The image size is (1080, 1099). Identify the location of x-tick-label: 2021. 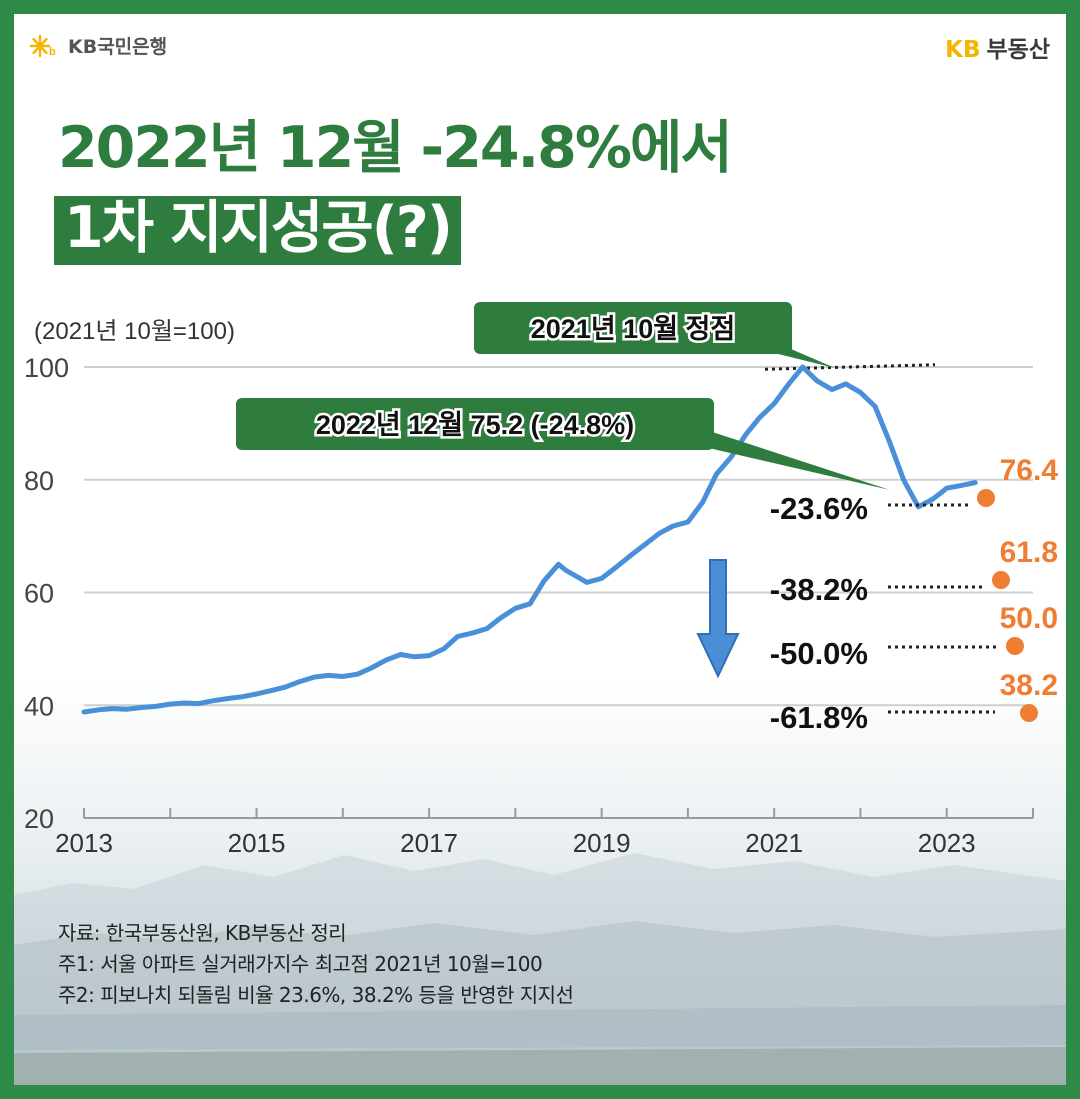
(774, 843).